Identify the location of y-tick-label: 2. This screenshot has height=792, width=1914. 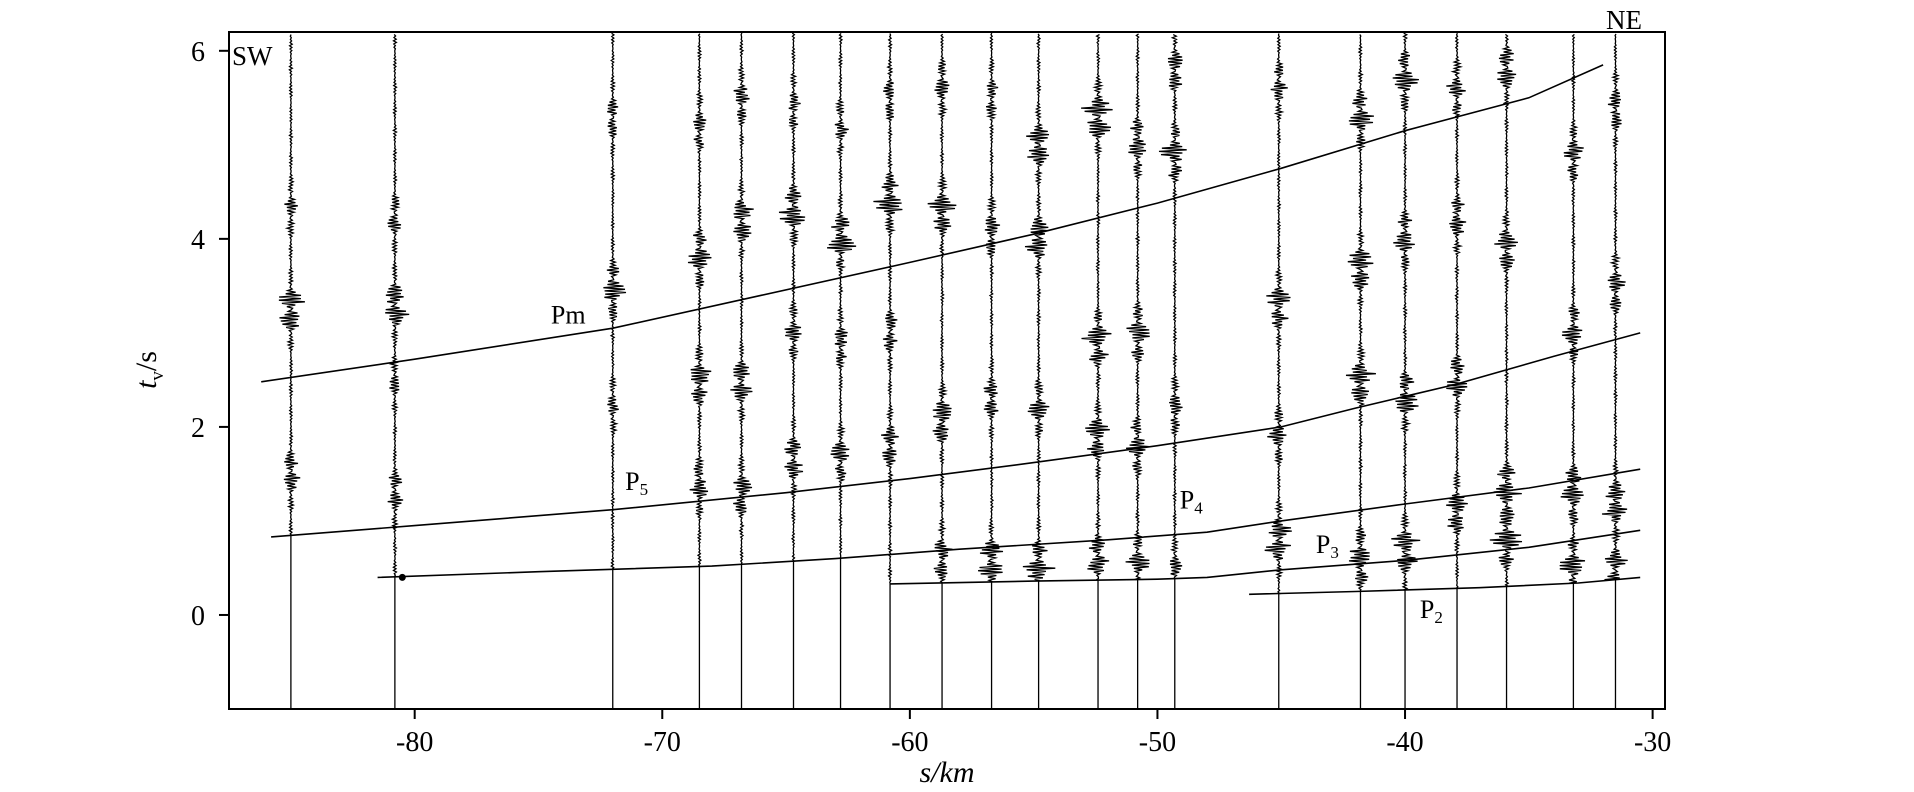
(198, 428).